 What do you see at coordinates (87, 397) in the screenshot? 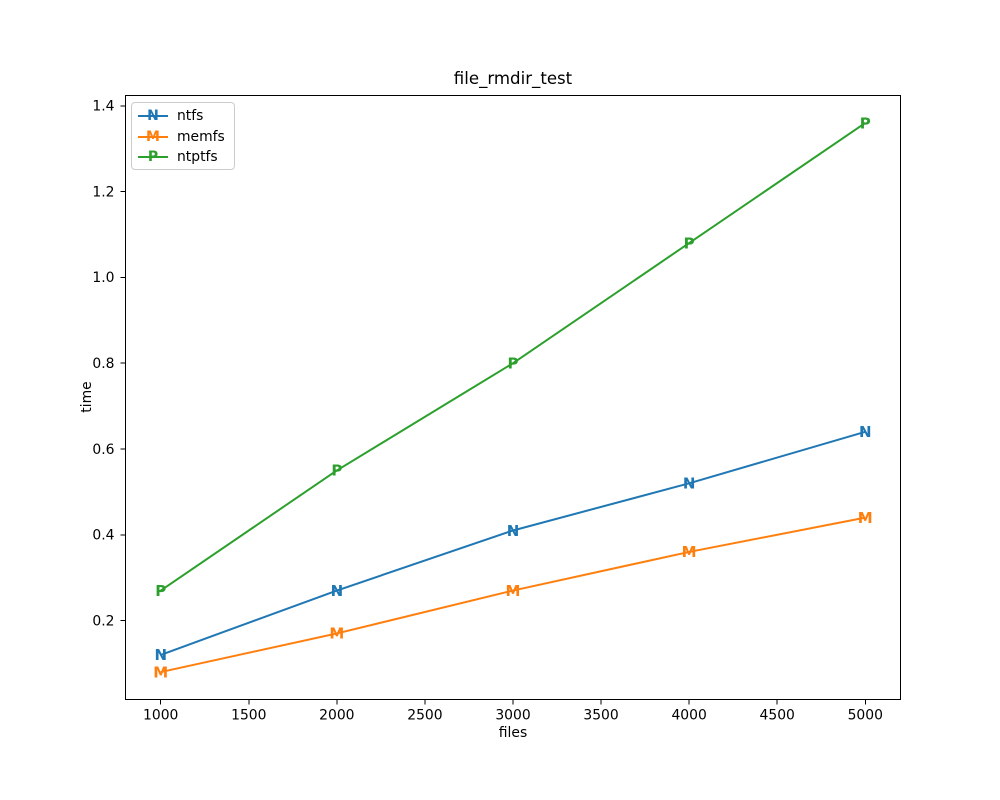
I see `y-axis-label: time` at bounding box center [87, 397].